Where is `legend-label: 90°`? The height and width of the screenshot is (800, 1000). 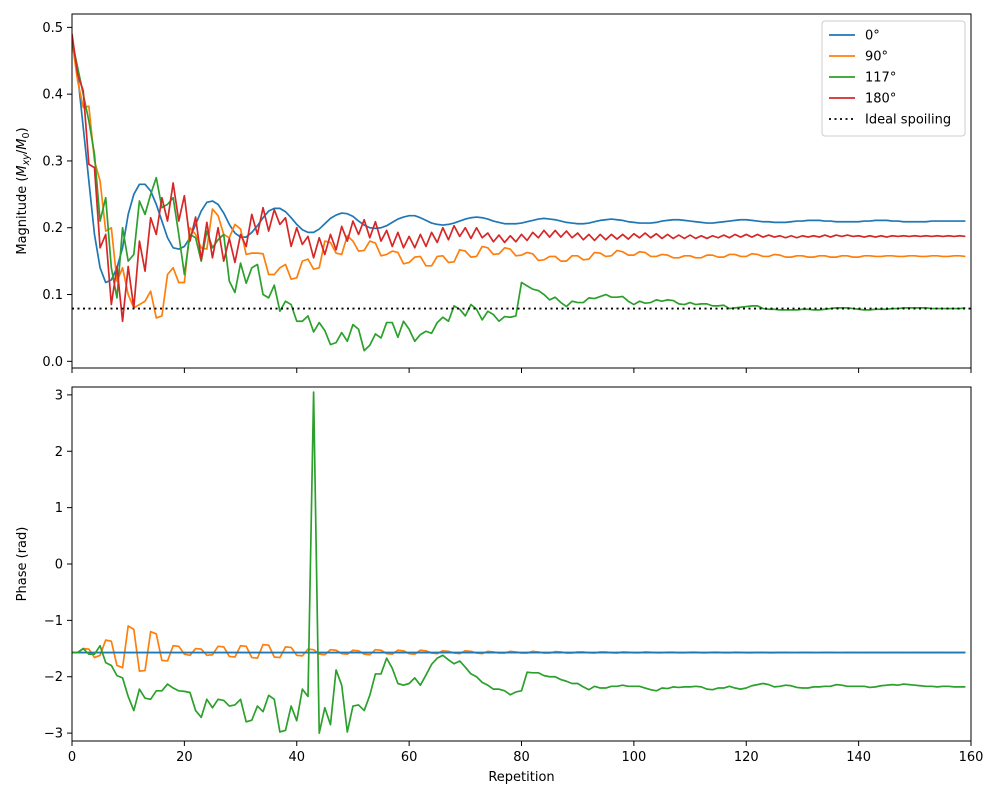 legend-label: 90° is located at coordinates (876, 57).